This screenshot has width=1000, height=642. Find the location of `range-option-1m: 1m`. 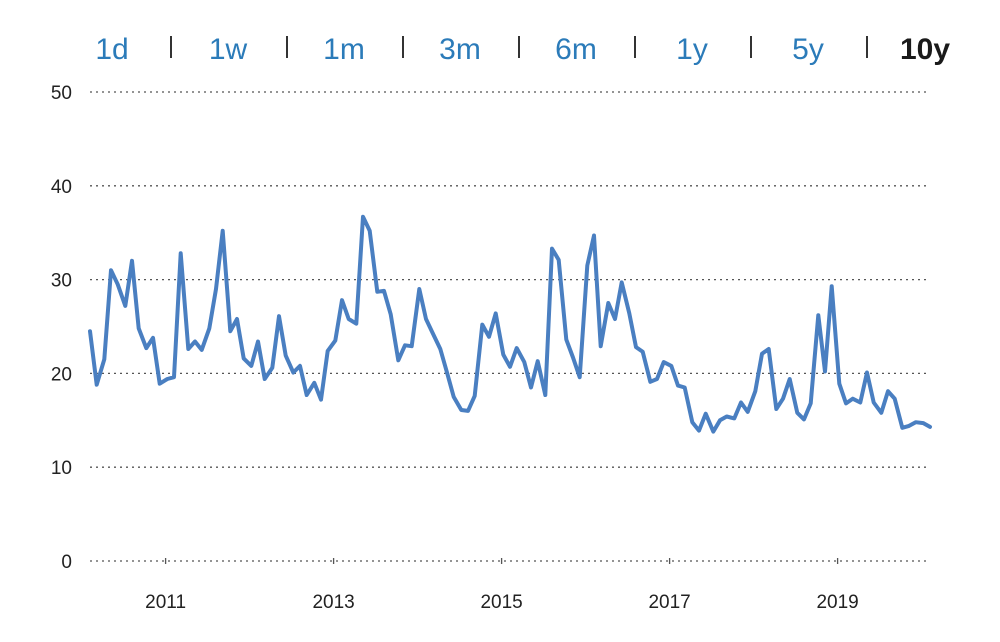

range-option-1m: 1m is located at coordinates (344, 49).